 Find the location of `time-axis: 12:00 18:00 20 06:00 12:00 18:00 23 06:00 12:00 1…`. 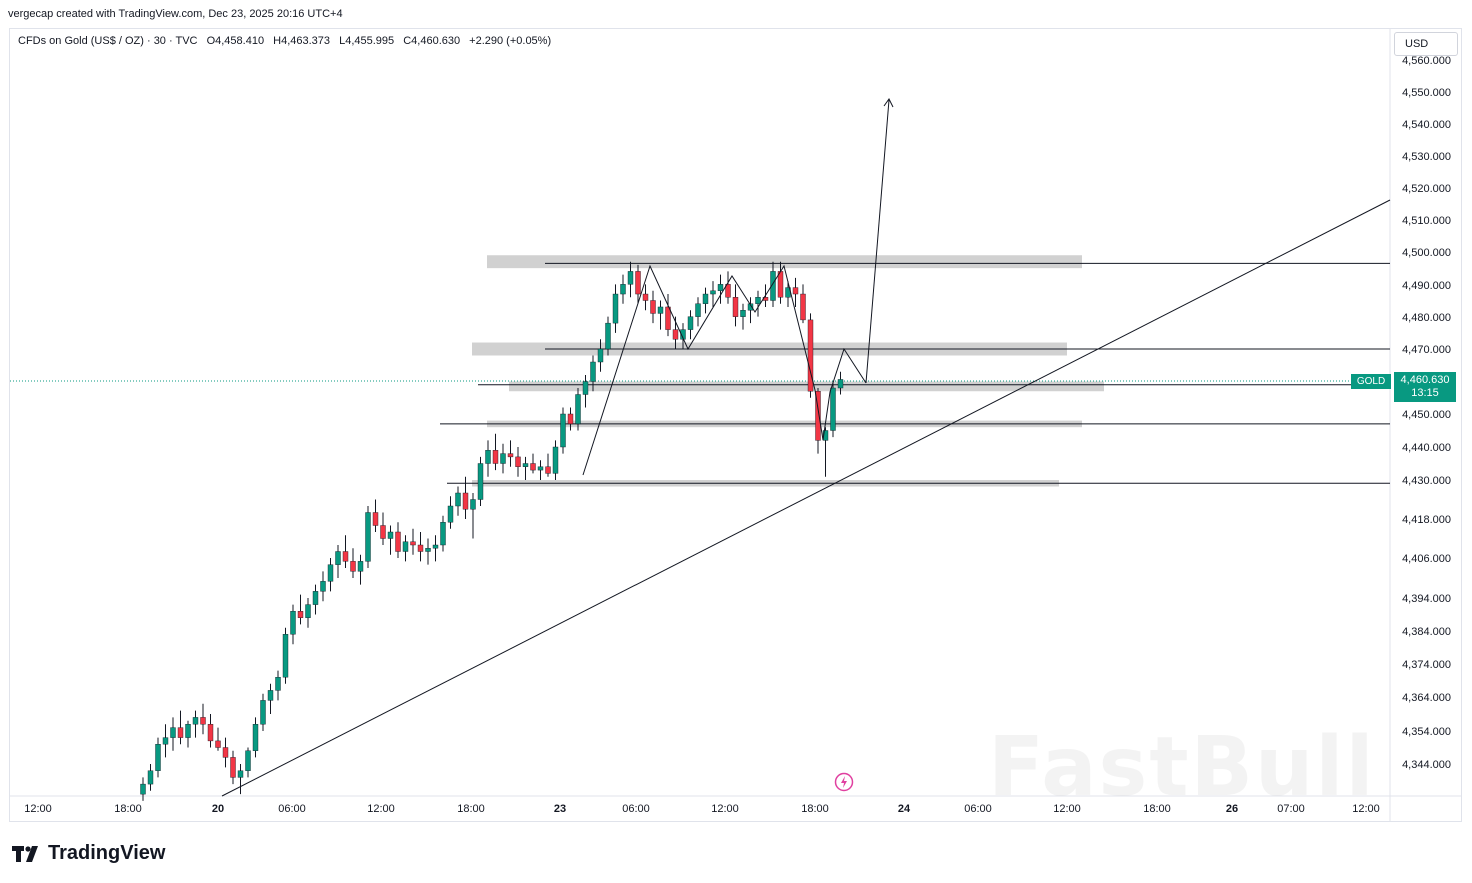

time-axis: 12:00 18:00 20 06:00 12:00 18:00 23 06:00 12:00 1… is located at coordinates (702, 809).